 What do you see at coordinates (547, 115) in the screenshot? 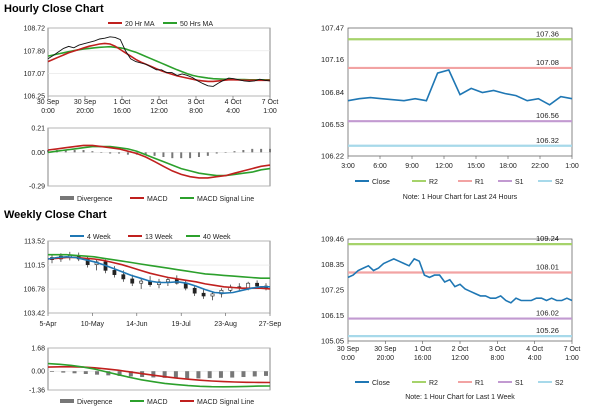
I see `level-label-s1: 106.56` at bounding box center [547, 115].